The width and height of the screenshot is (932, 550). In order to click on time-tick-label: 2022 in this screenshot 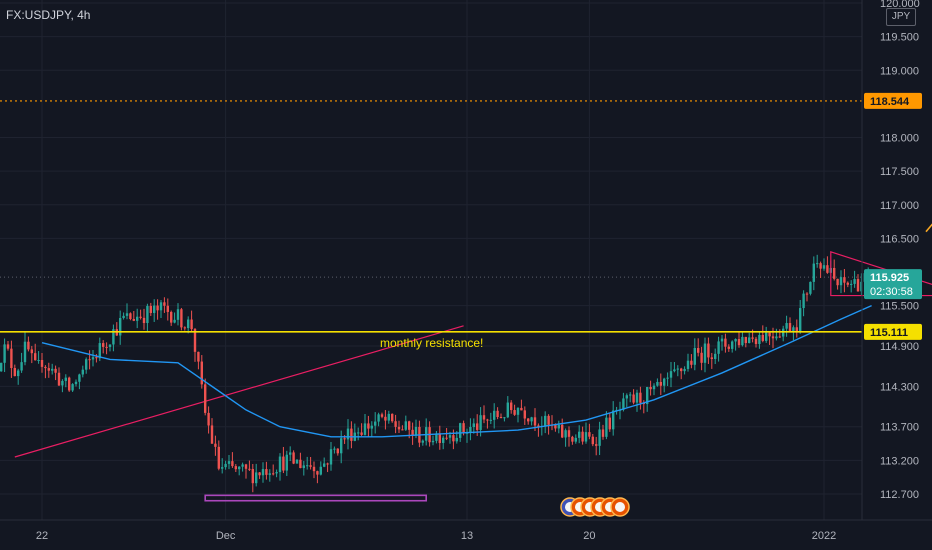, I will do `click(824, 536)`.